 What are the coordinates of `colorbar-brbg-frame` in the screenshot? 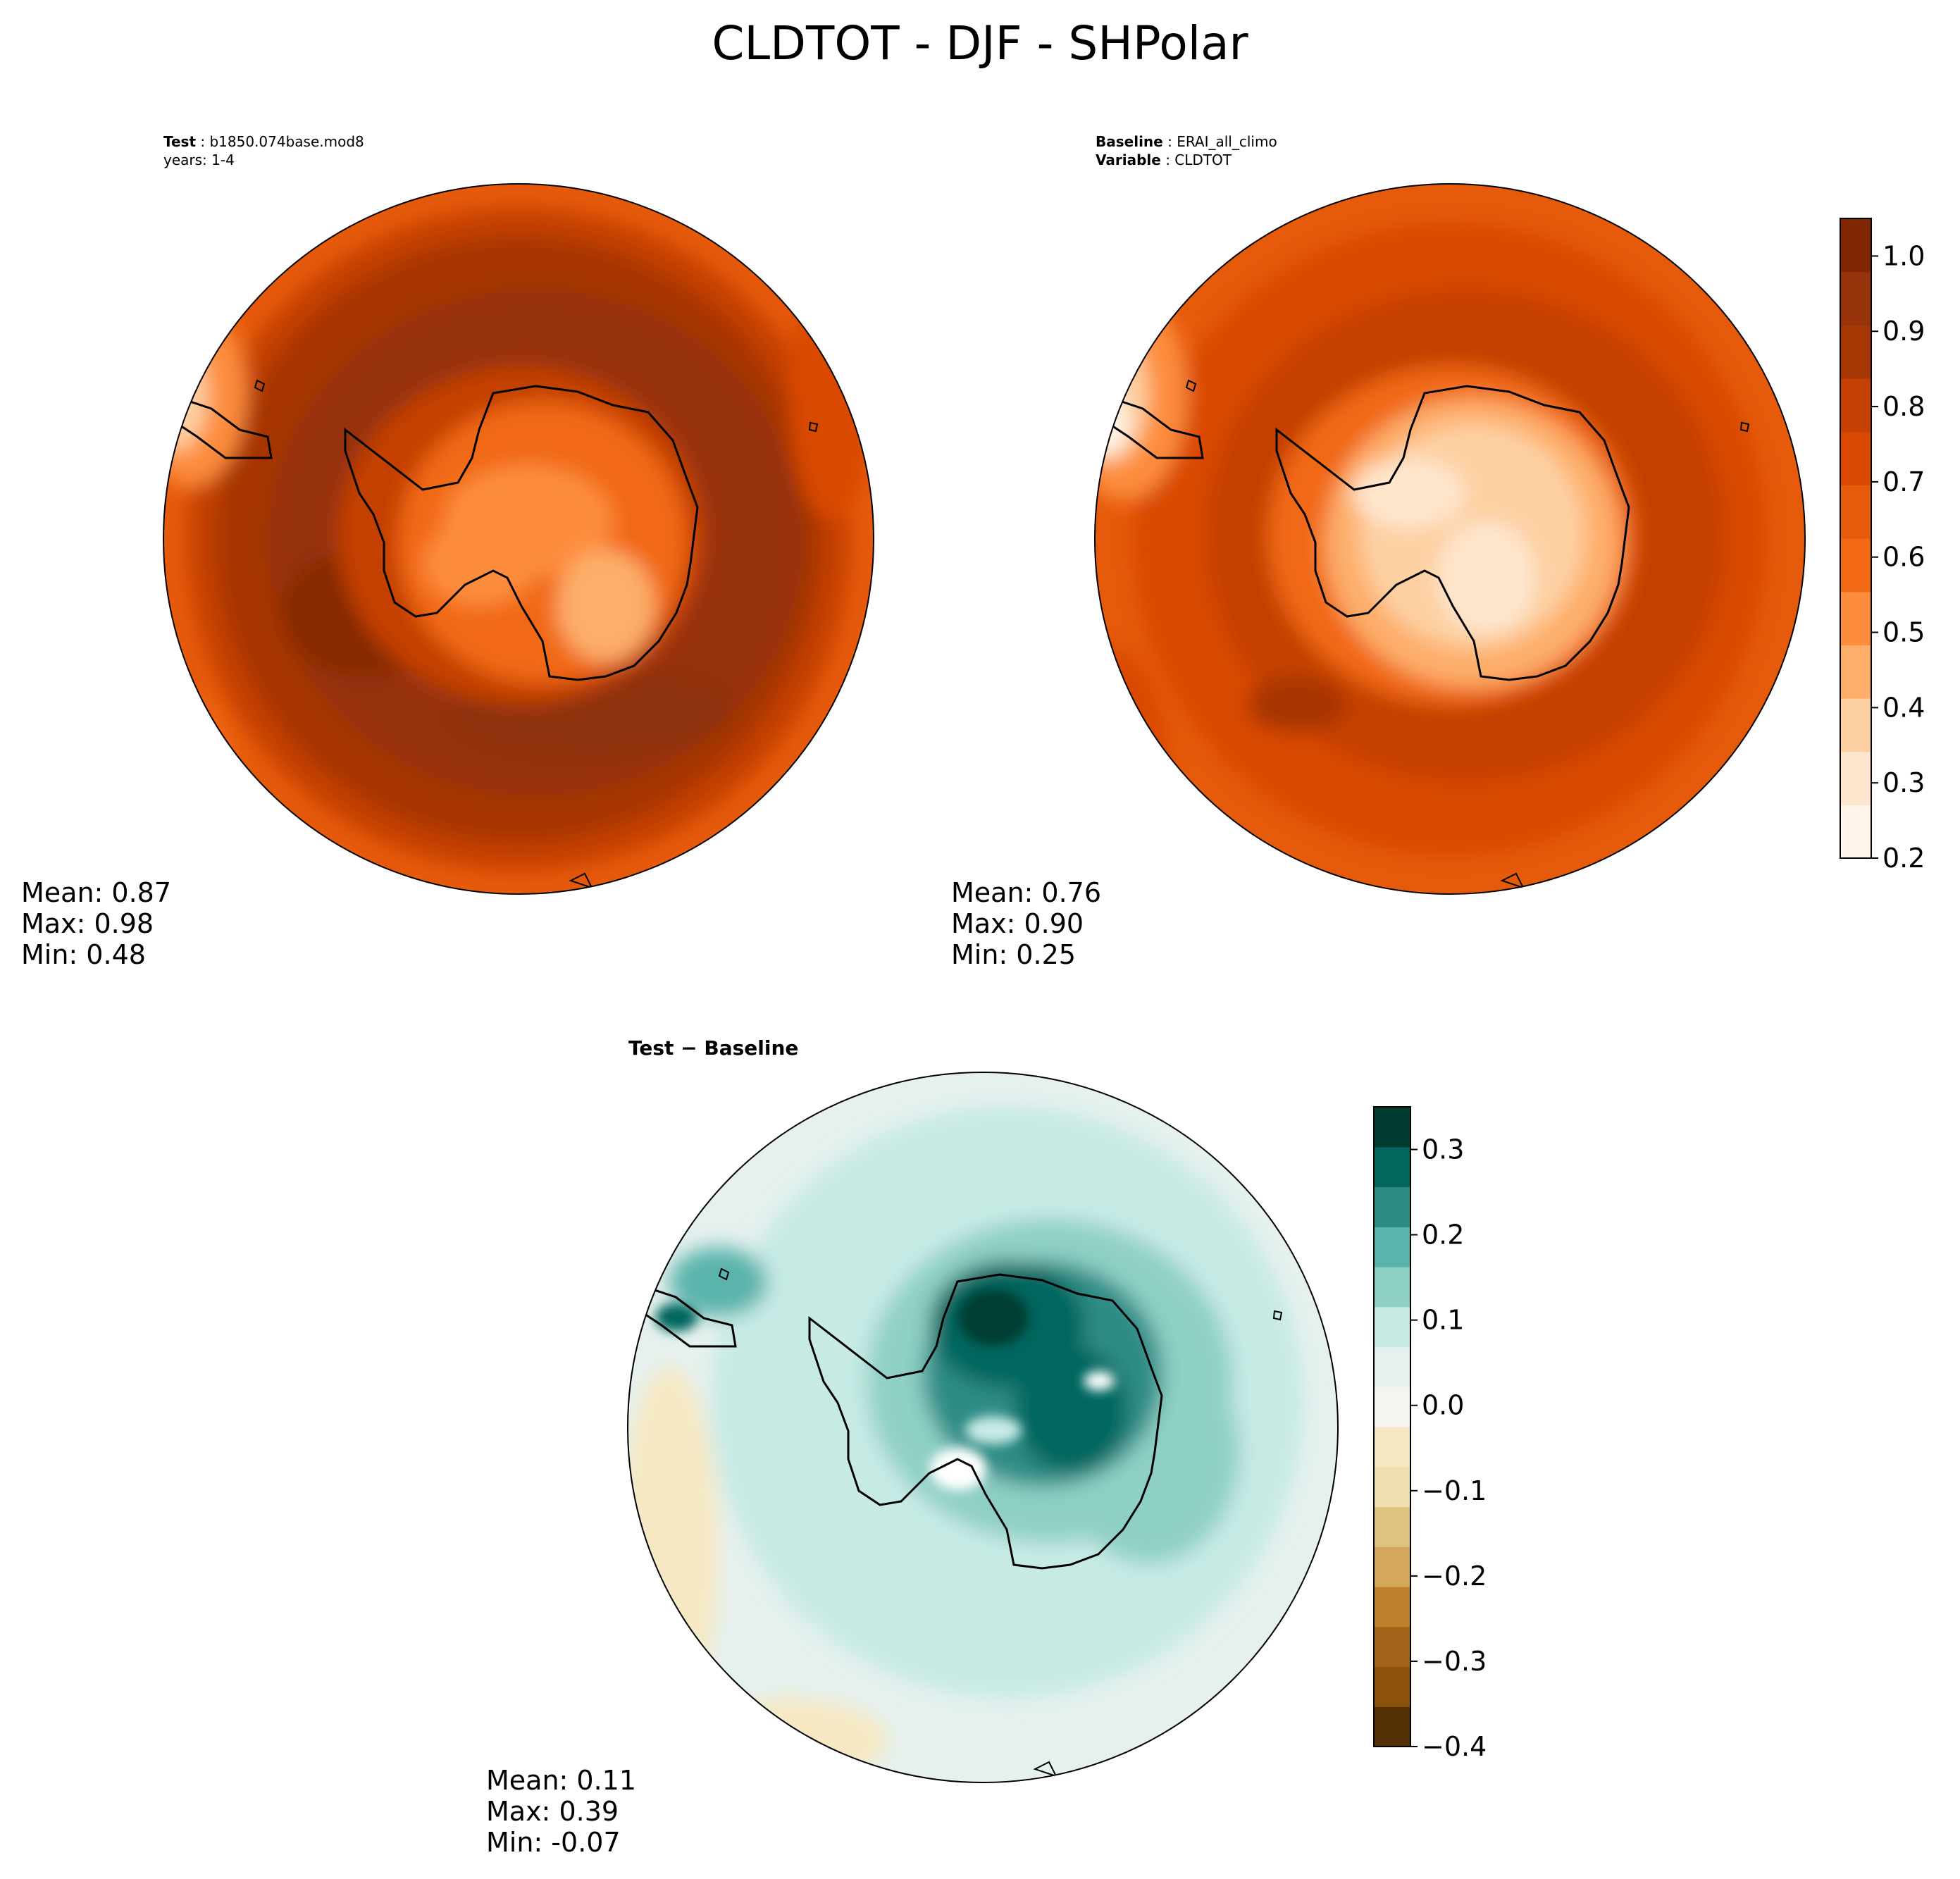 It's located at (1392, 1426).